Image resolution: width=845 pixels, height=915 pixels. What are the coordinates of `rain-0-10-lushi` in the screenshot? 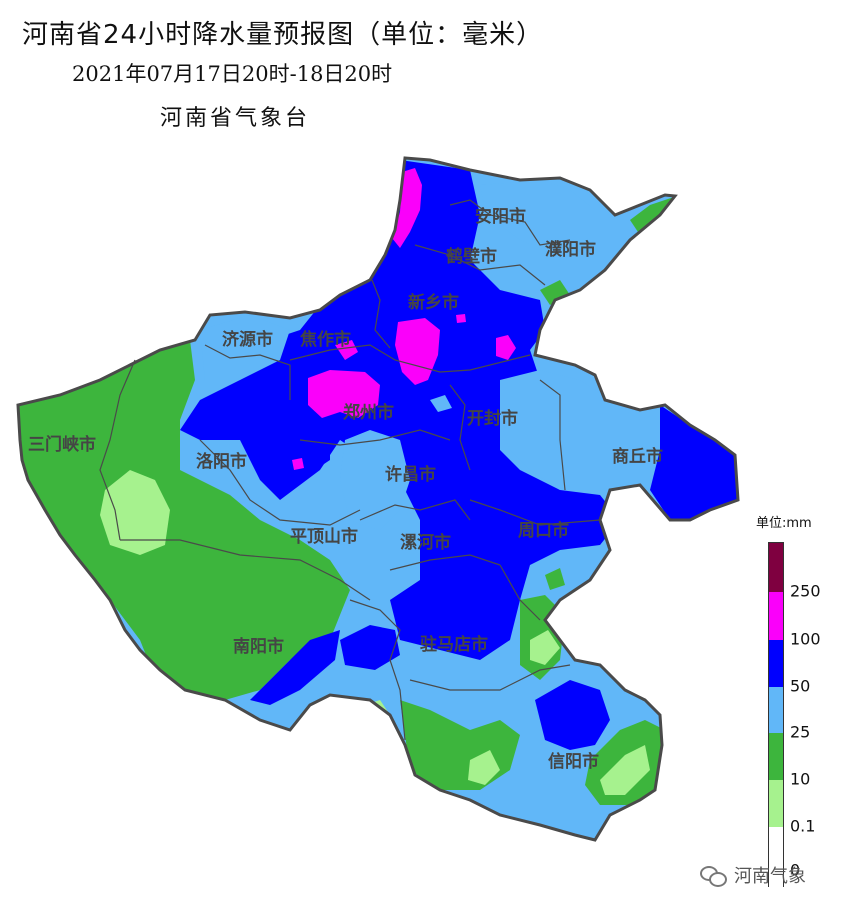 It's located at (135, 512).